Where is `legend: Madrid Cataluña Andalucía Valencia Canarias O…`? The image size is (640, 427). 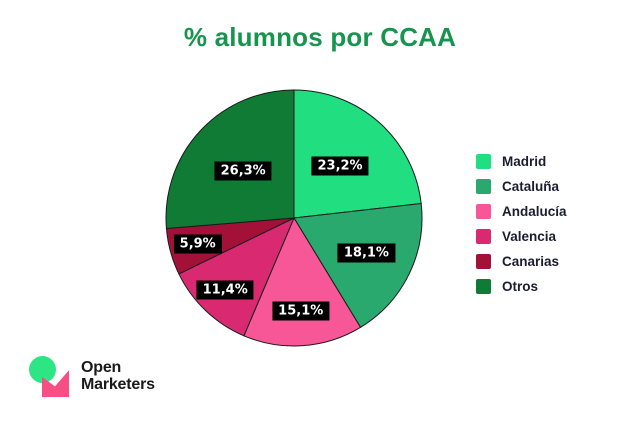
legend: Madrid Cataluña Andalucía Valencia Canarias O… is located at coordinates (521, 223).